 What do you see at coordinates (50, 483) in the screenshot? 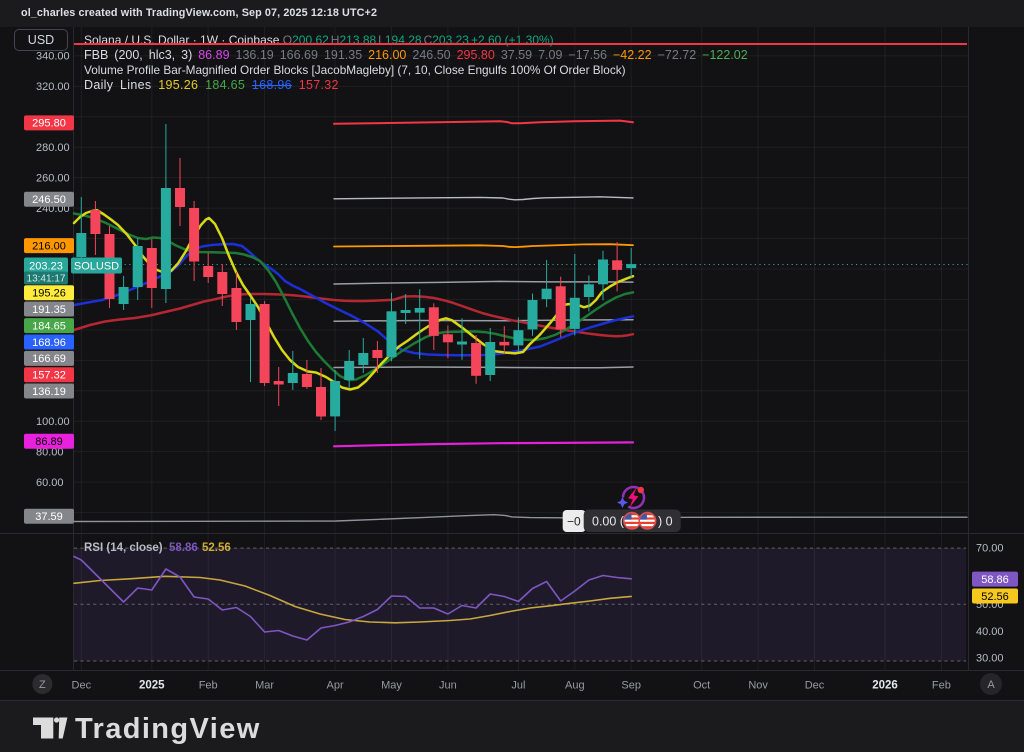
I see `svg-text: 60.00` at bounding box center [50, 483].